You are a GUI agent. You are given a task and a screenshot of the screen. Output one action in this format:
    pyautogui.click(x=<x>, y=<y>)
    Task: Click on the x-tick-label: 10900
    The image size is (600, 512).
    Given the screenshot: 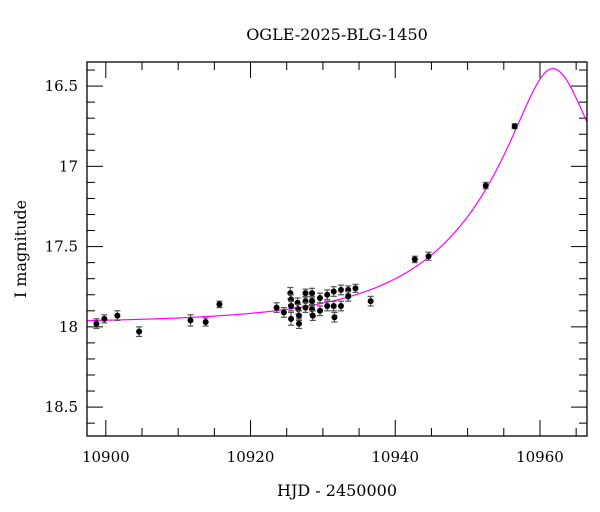 What is the action you would take?
    pyautogui.click(x=106, y=457)
    